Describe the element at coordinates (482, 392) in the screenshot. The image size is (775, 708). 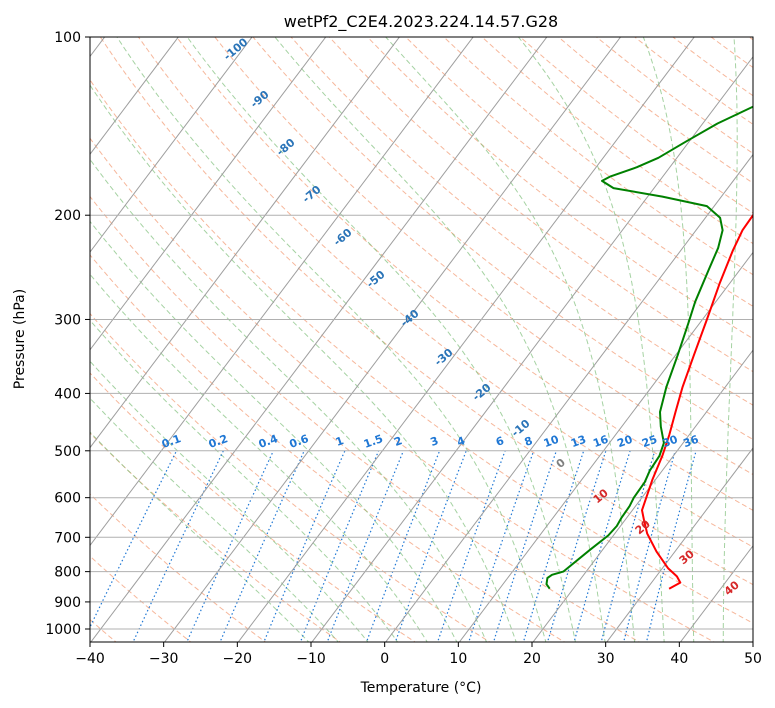
I see `moist-adiabat-label: -20` at that location.